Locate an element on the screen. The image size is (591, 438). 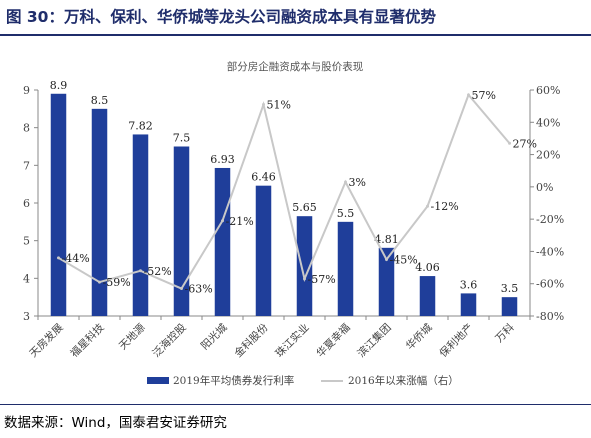
line-value-label: 3% is located at coordinates (357, 182).